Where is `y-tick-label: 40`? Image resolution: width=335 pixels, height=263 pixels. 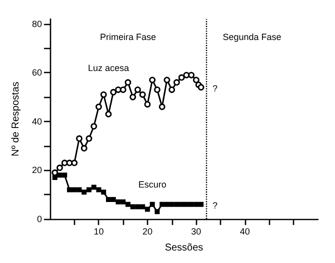
y-tick-label: 40 is located at coordinates (37, 121).